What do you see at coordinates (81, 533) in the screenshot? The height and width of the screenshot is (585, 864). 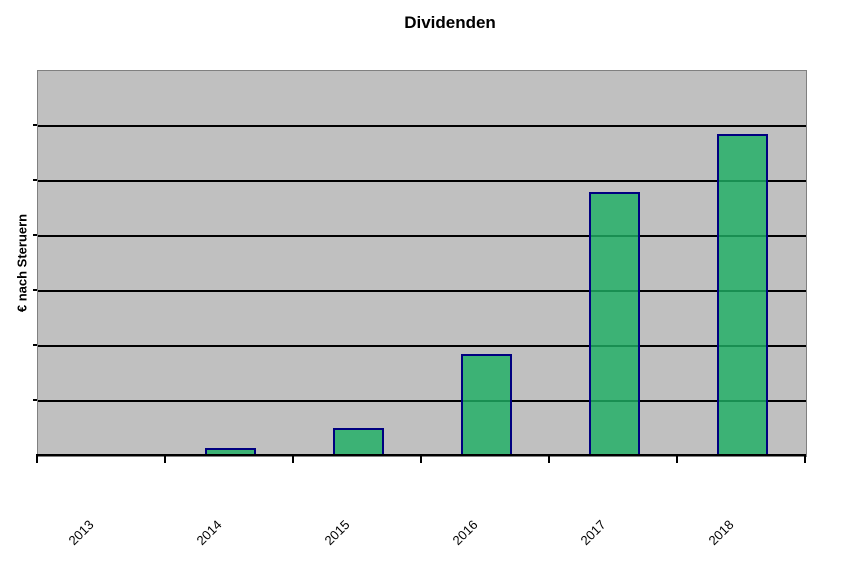 I see `x-tick-label-2013: 2013` at bounding box center [81, 533].